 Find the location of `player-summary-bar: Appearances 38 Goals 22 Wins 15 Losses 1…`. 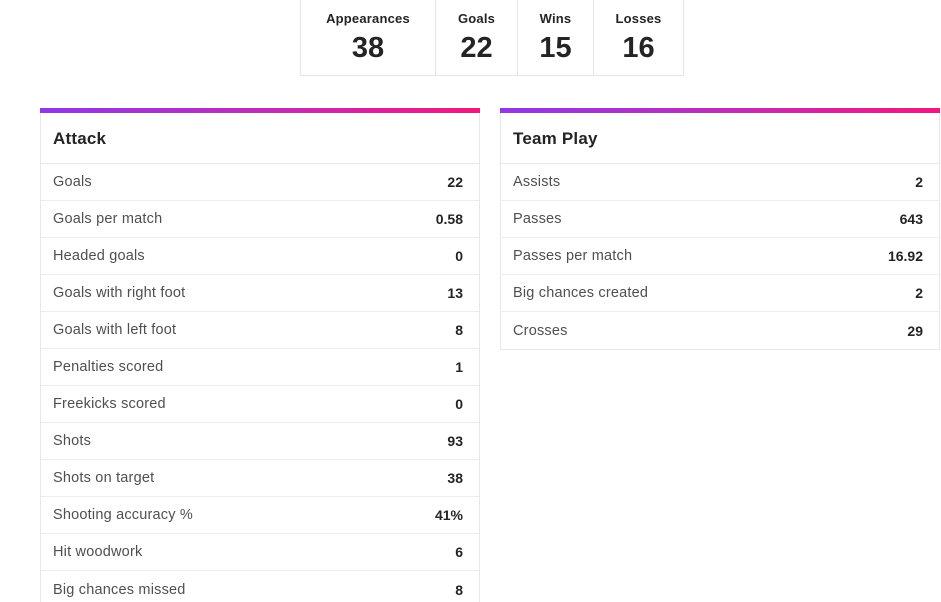

player-summary-bar: Appearances 38 Goals 22 Wins 15 Losses 1… is located at coordinates (492, 38).